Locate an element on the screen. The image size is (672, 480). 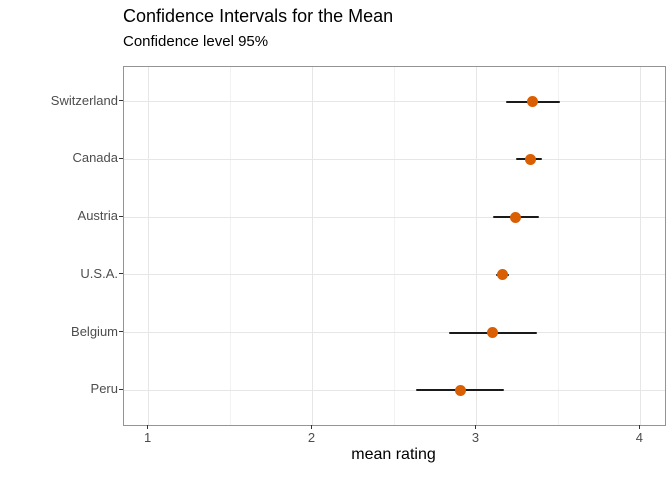
x-axis-title: mean rating is located at coordinates (393, 454).